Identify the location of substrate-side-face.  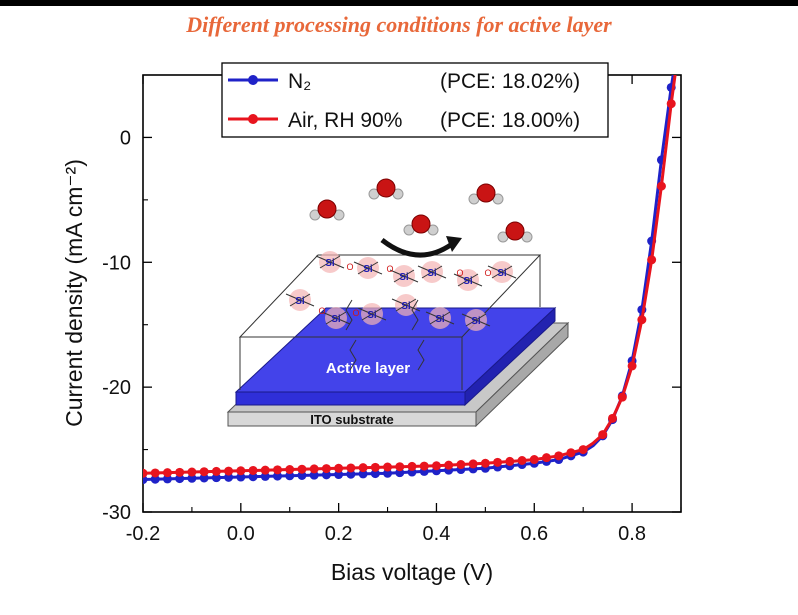
(522, 374).